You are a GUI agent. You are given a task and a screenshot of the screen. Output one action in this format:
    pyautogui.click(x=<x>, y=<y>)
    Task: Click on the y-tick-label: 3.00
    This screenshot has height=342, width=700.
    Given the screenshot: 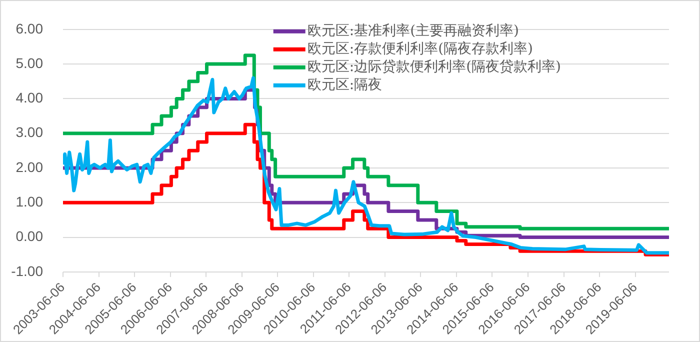 What is the action you would take?
    pyautogui.click(x=30, y=132)
    